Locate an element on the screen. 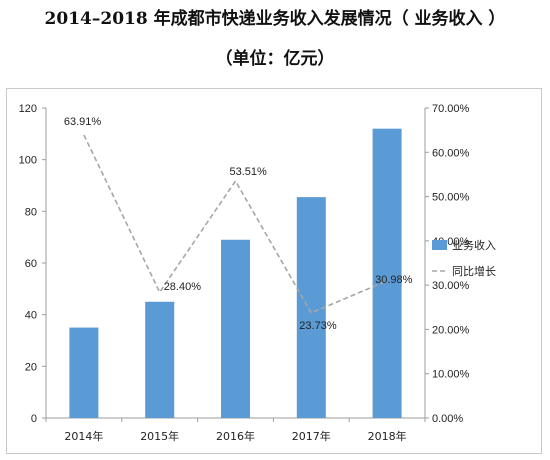 This screenshot has height=460, width=550. y-left-tick-label: 20 is located at coordinates (31, 367).